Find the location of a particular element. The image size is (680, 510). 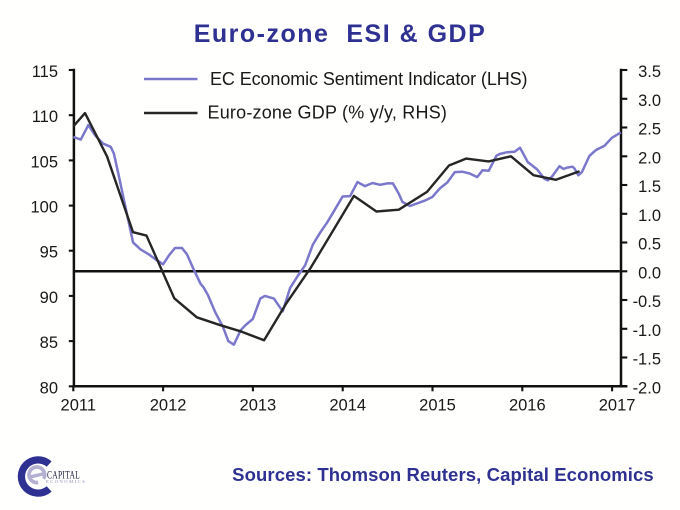

svg-text: 3.0 is located at coordinates (649, 101).